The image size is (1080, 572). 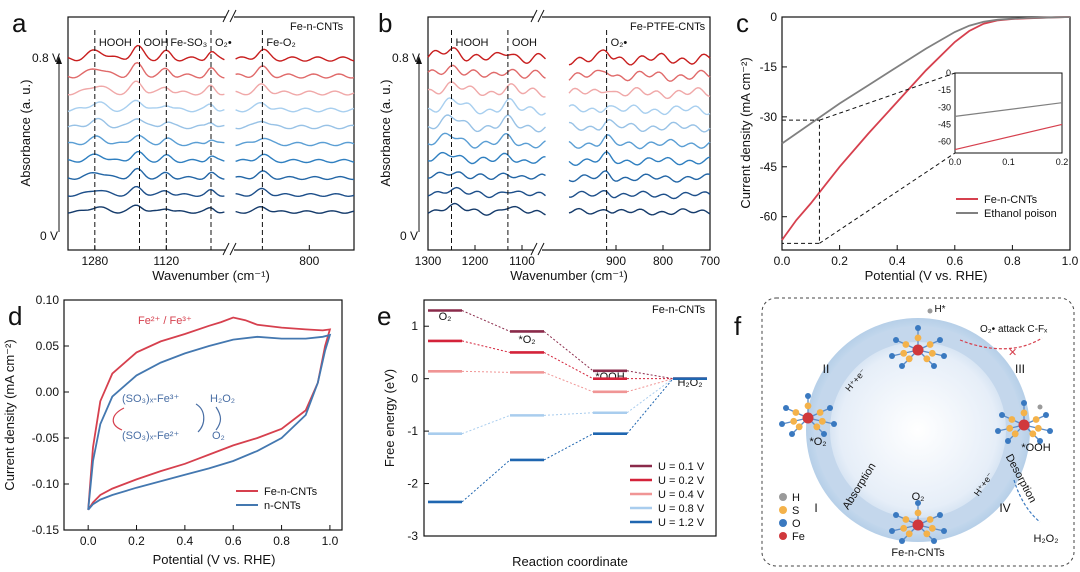 I want to click on ytick-label-d-4: -0.10, so click(x=46, y=484).